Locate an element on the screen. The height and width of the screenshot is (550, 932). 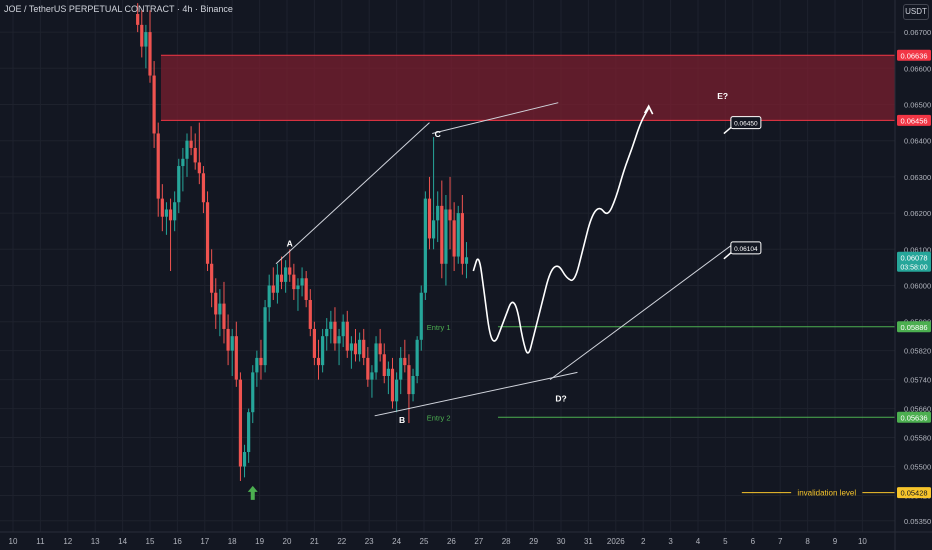
x-tick-label: 25 is located at coordinates (424, 541).